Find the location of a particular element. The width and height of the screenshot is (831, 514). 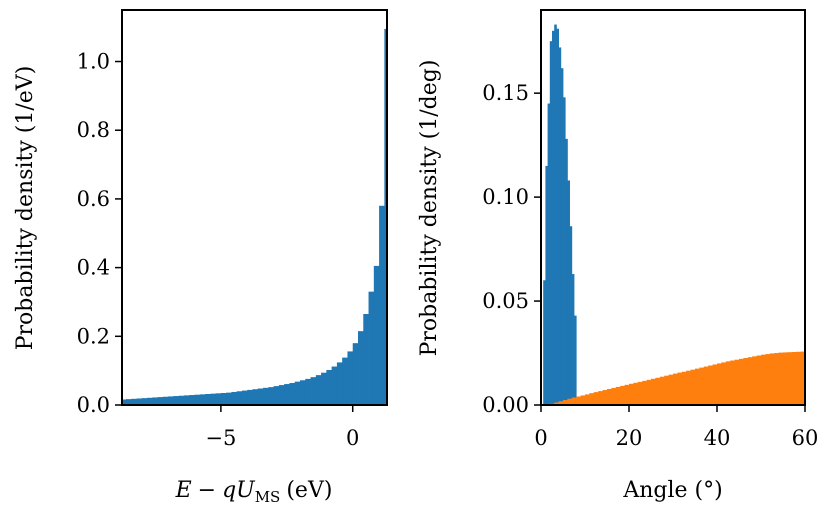

angle-x-axis-label: Angle (°) is located at coordinates (672, 490).